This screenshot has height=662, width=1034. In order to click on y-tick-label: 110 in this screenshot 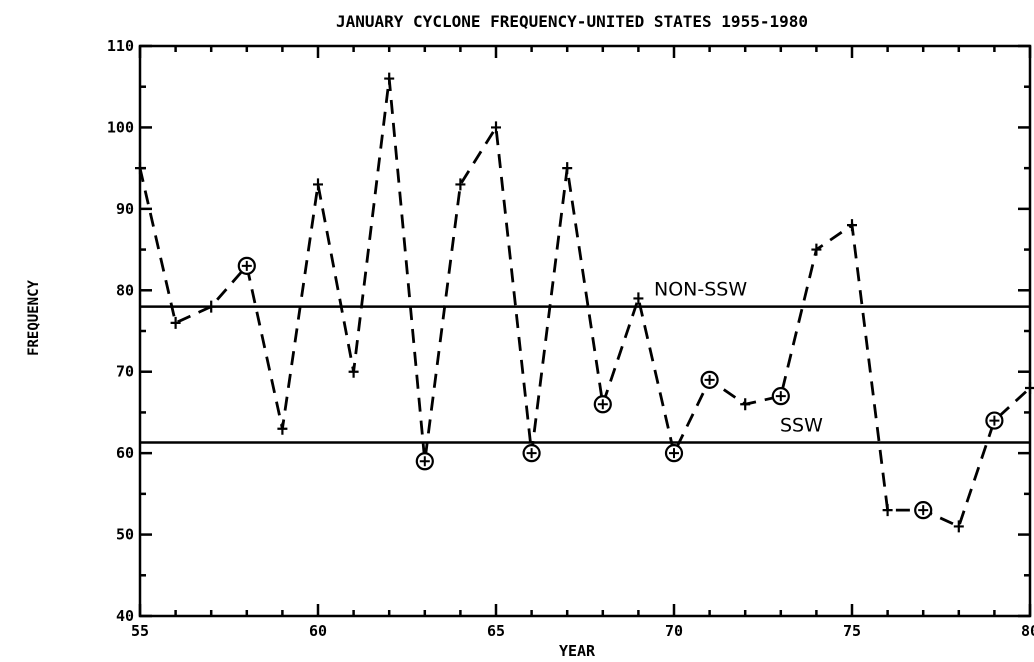, I will do `click(120, 46)`.